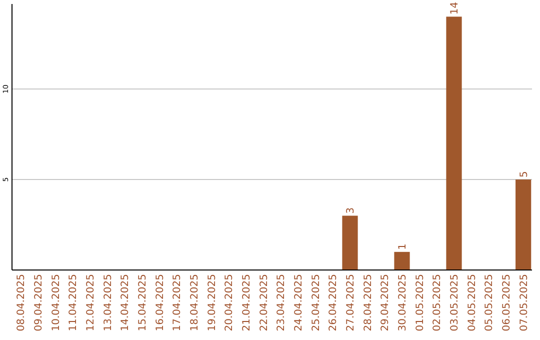 Image resolution: width=540 pixels, height=340 pixels. I want to click on data-label: 5, so click(524, 174).